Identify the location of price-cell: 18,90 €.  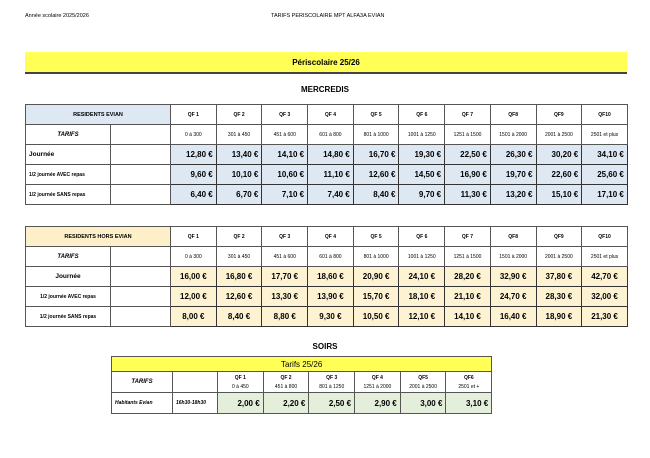
(559, 316).